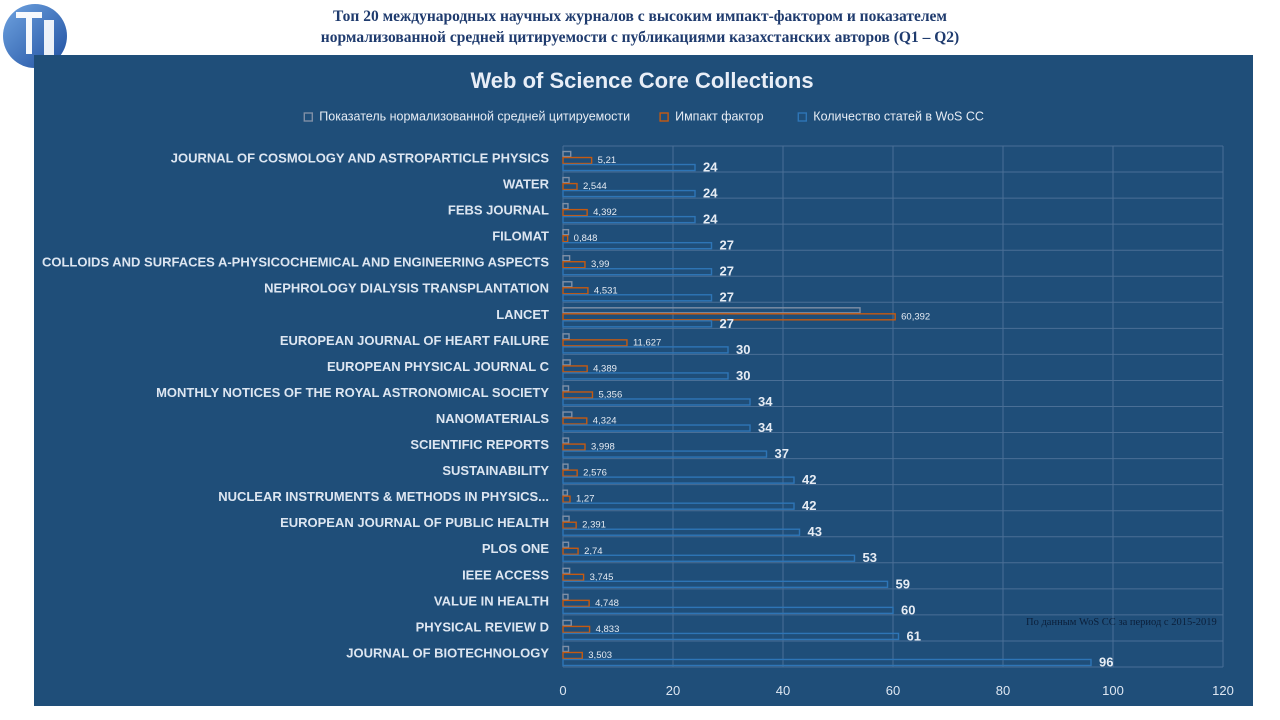 This screenshot has height=720, width=1280. Describe the element at coordinates (605, 368) in the screenshot. I see `impact-factor-label: 4,389` at that location.